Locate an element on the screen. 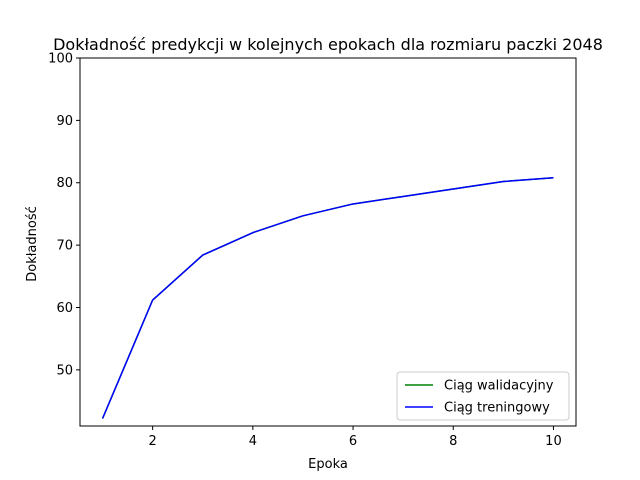 The height and width of the screenshot is (480, 640). x-tick-label: 4 is located at coordinates (253, 441).